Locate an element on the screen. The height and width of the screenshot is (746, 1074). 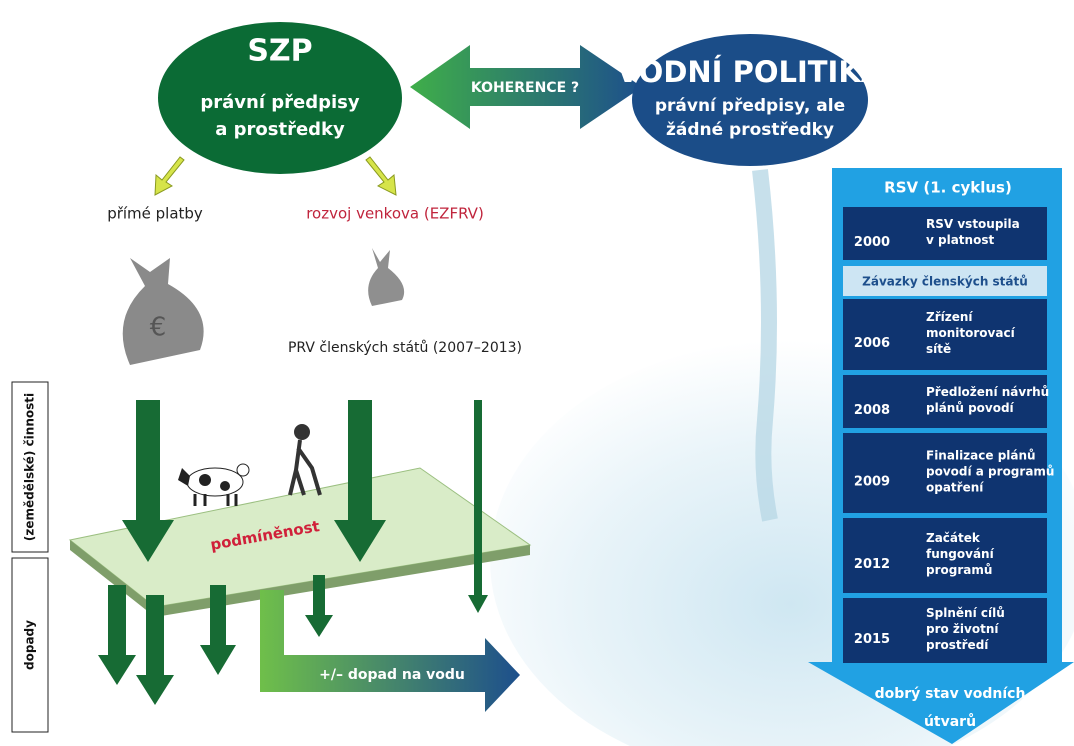
timeline-text: prostředí is located at coordinates (957, 645).